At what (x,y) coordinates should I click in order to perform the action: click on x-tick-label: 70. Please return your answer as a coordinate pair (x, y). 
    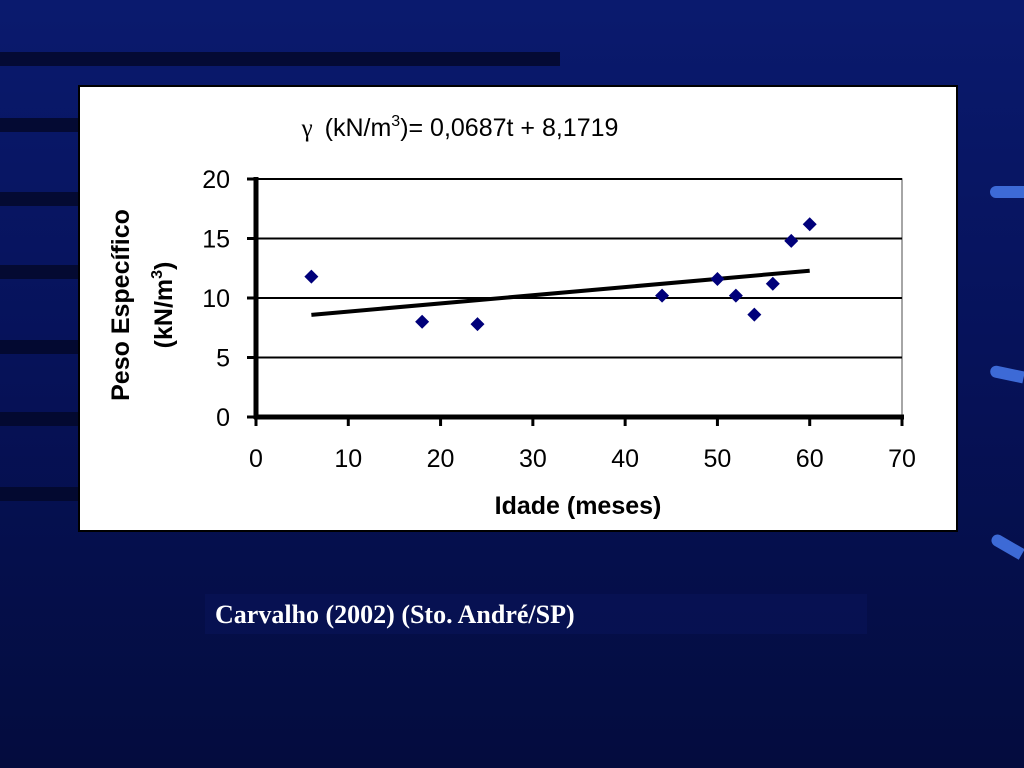
    Looking at the image, I should click on (902, 459).